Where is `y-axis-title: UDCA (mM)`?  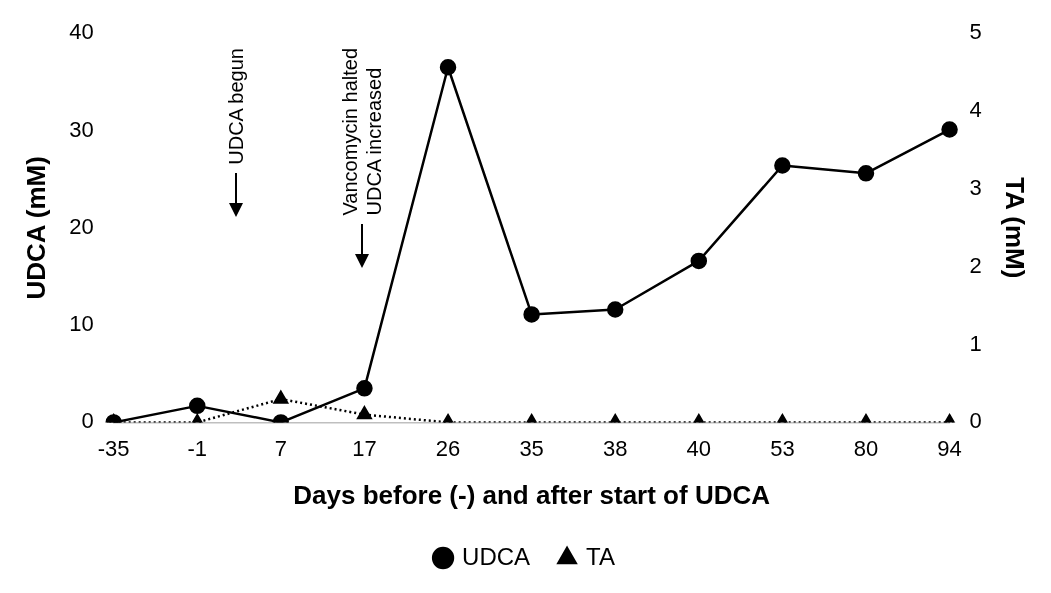
y-axis-title: UDCA (mM) is located at coordinates (35, 228).